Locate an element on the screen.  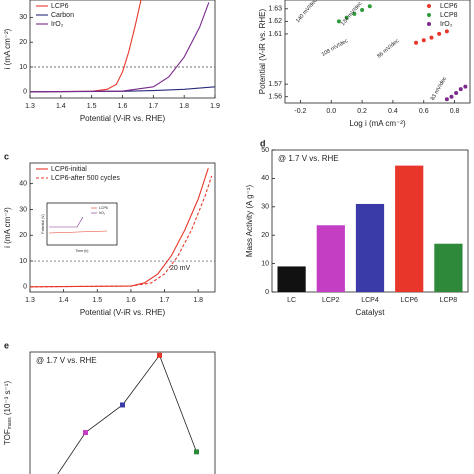
y-tick-label: 1.62 is located at coordinates (275, 21).